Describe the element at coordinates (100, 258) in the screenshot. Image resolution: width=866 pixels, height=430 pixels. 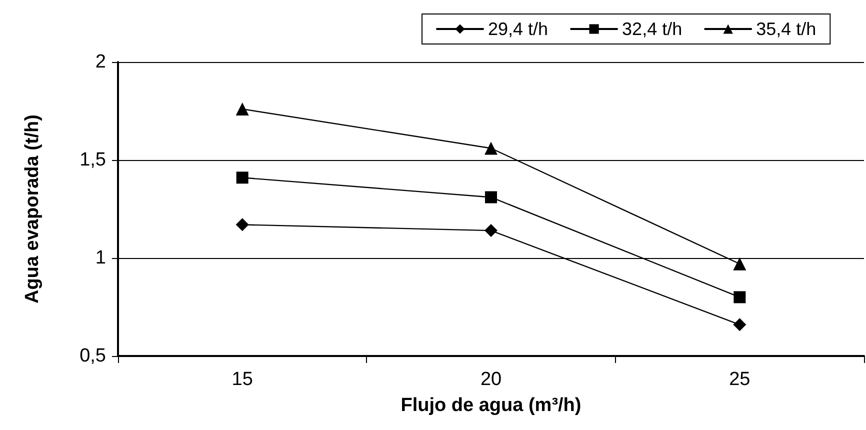
I see `y-tick-label: 1` at that location.